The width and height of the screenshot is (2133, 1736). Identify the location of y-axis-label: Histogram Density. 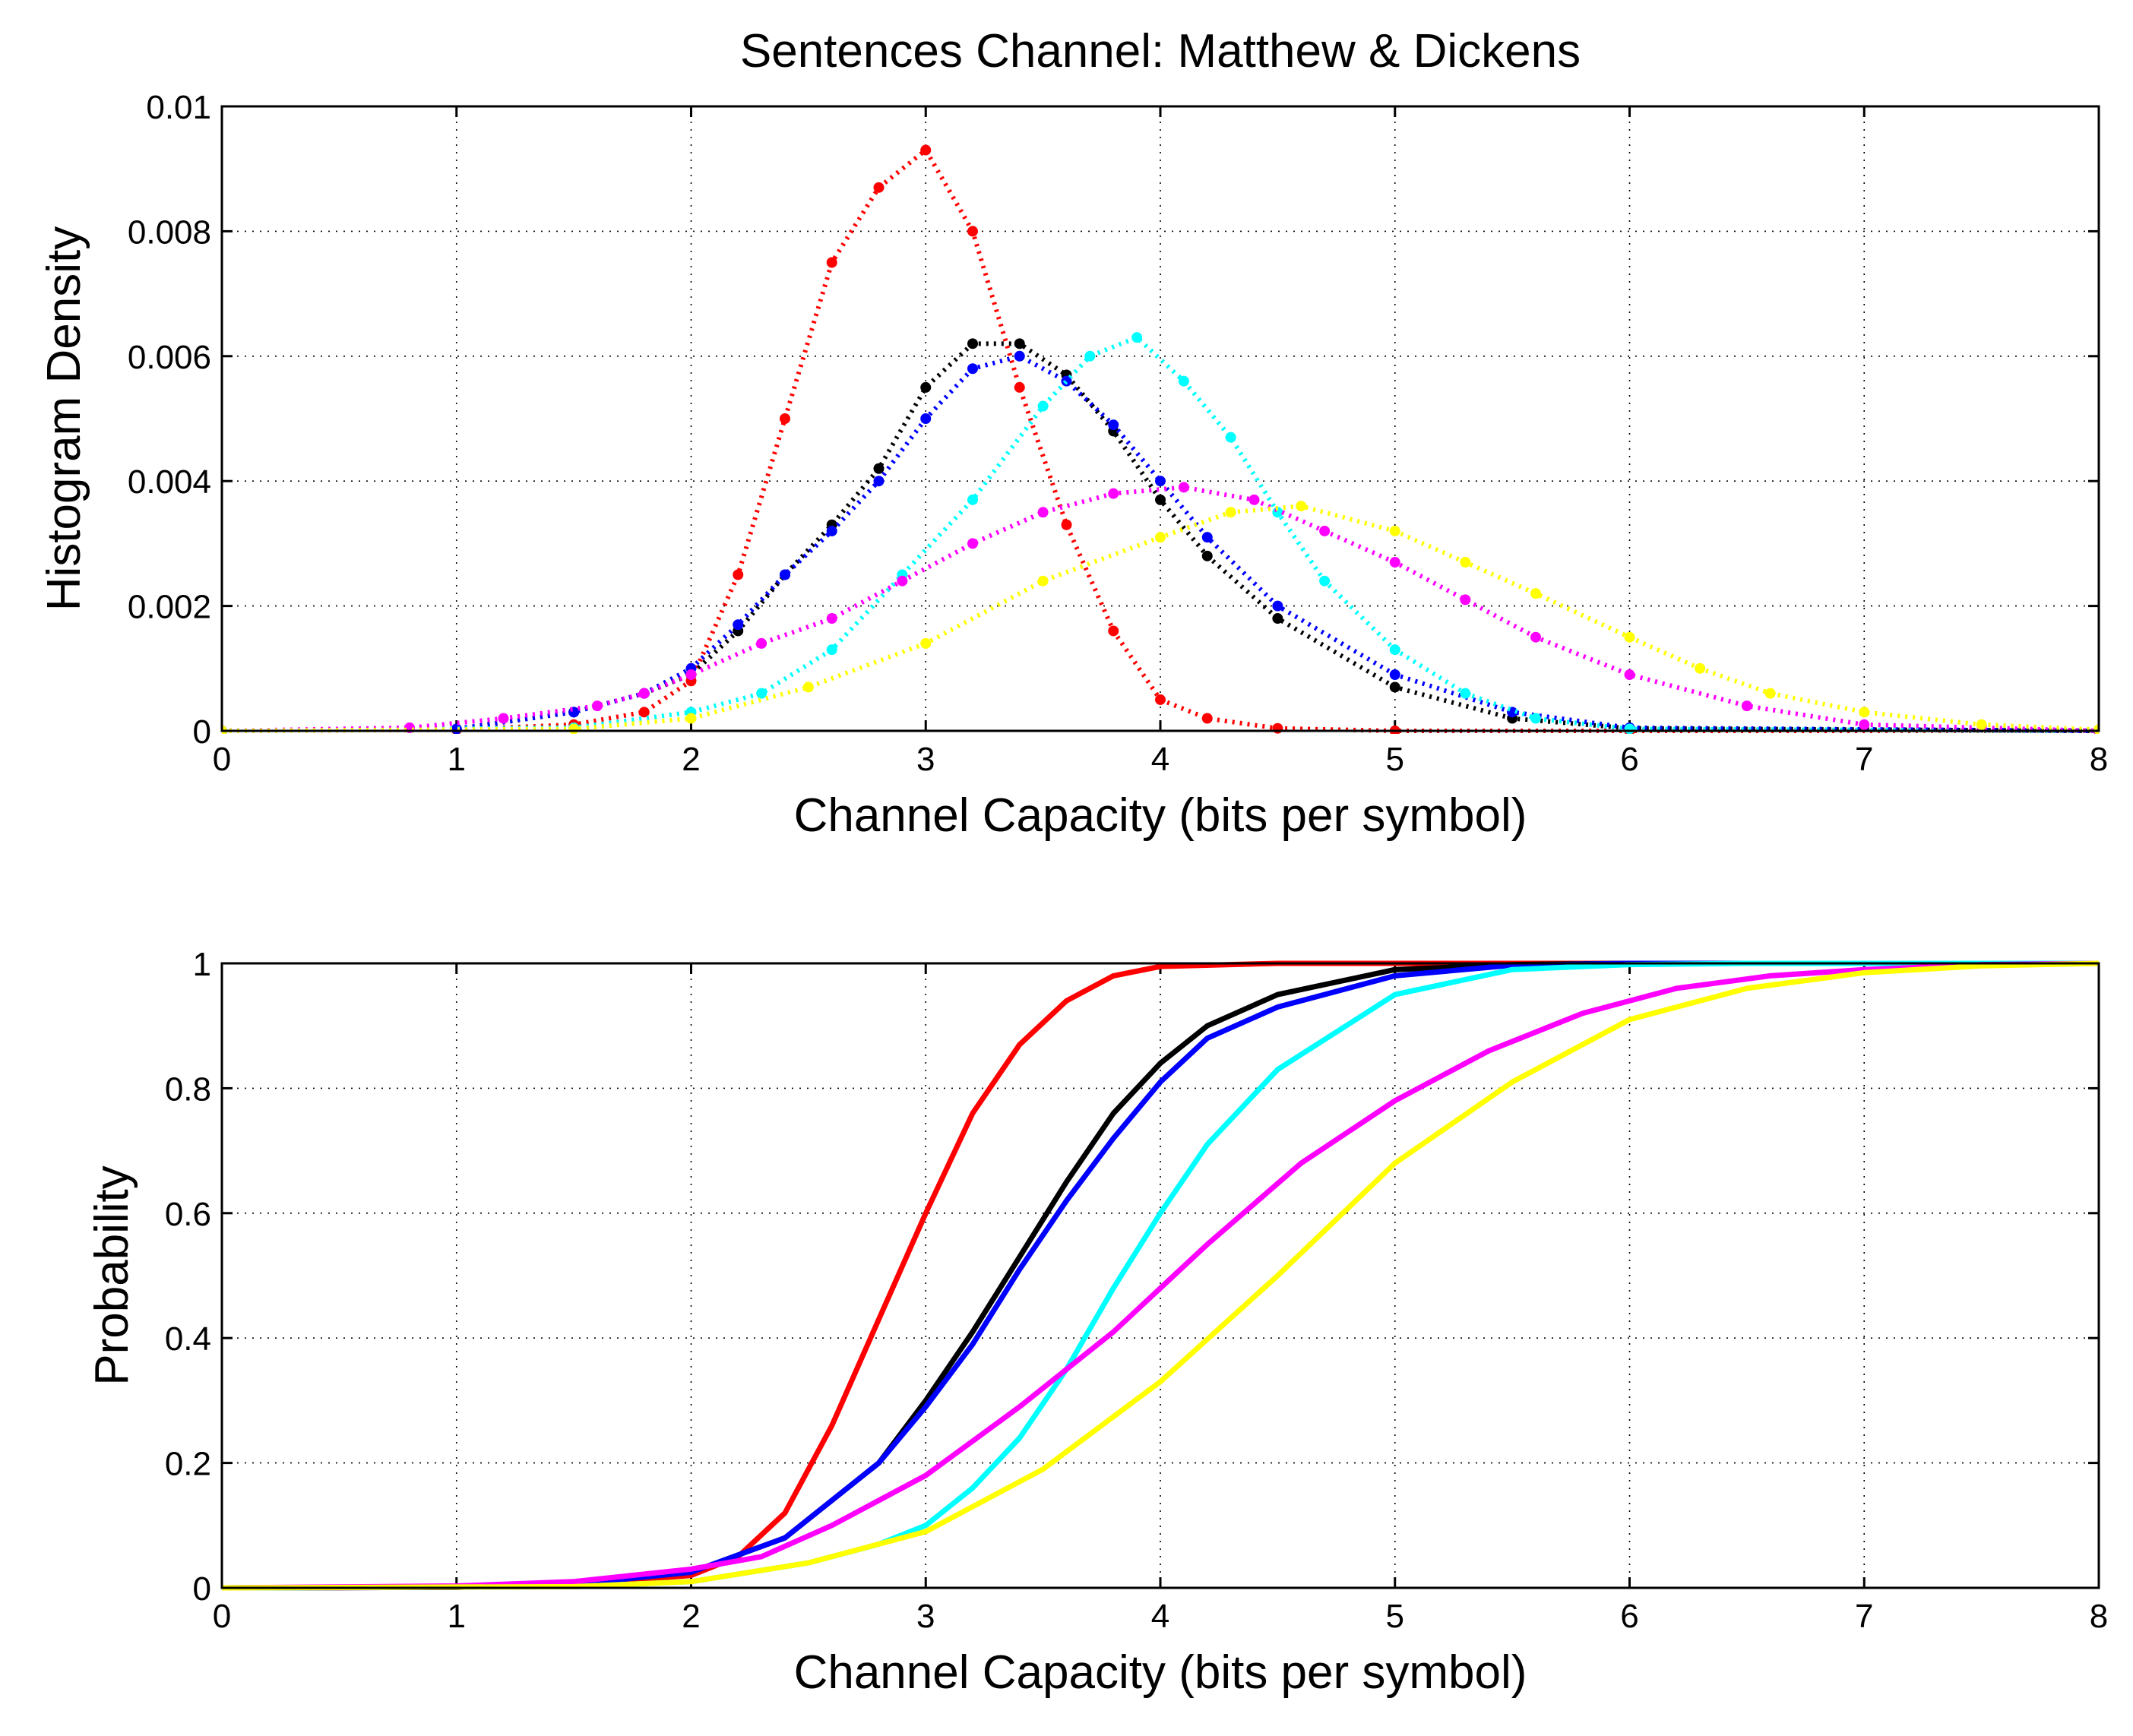
(64, 418).